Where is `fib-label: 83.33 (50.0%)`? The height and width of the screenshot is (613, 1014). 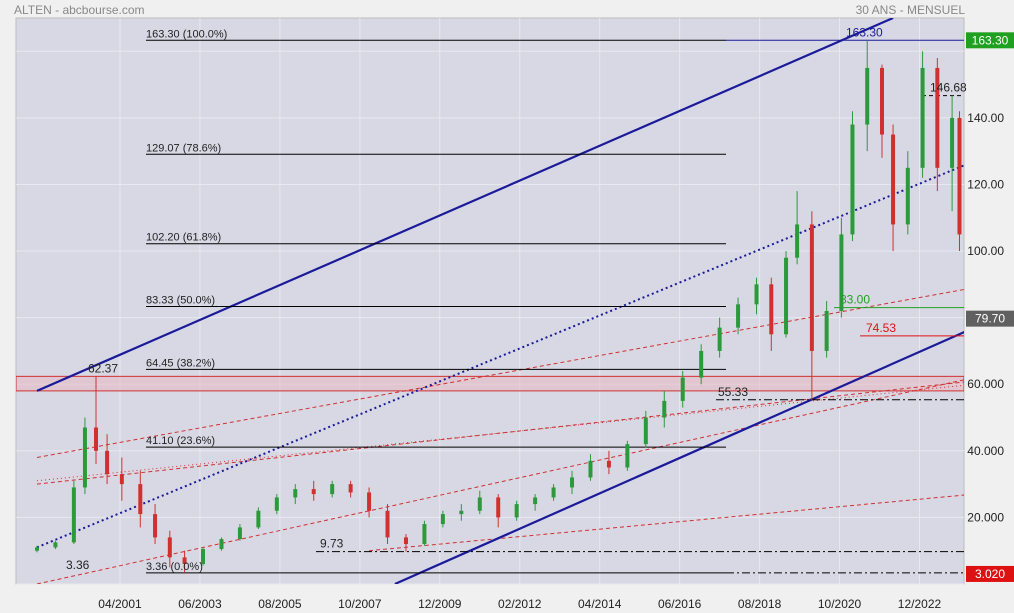
fib-label: 83.33 (50.0%) is located at coordinates (180, 301).